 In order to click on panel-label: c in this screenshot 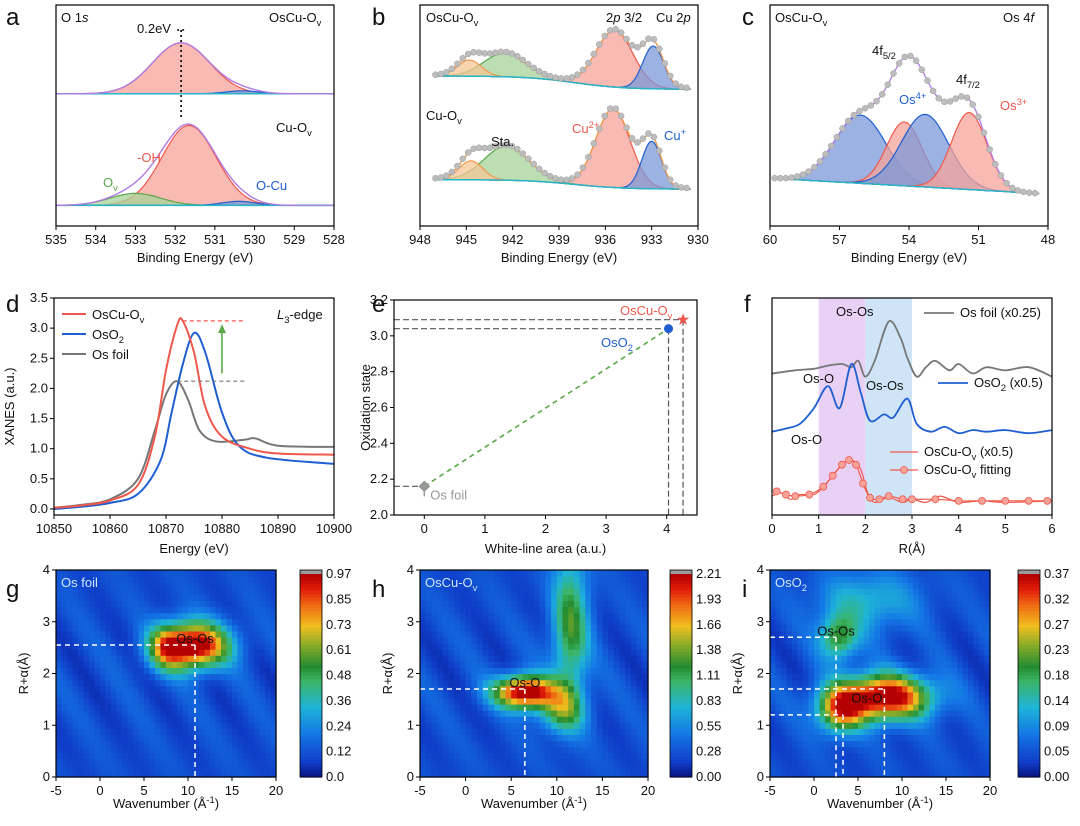, I will do `click(748, 17)`.